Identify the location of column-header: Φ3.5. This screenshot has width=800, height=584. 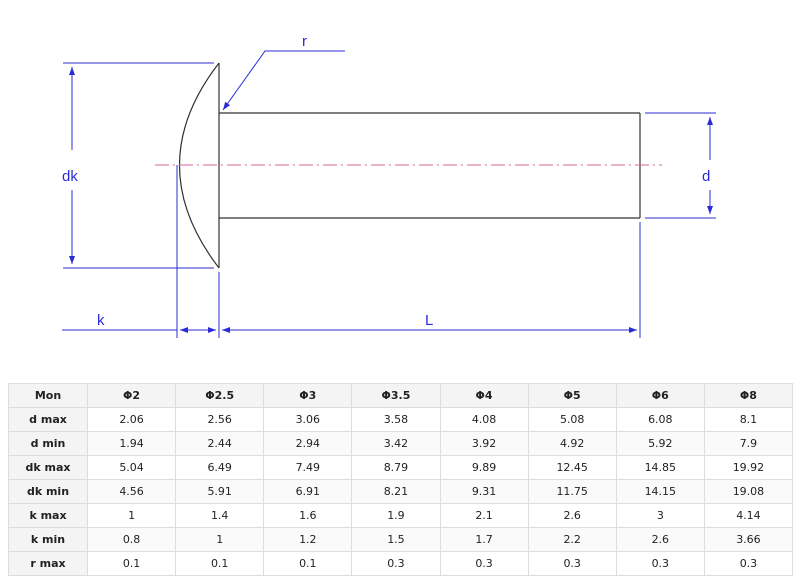
(396, 395).